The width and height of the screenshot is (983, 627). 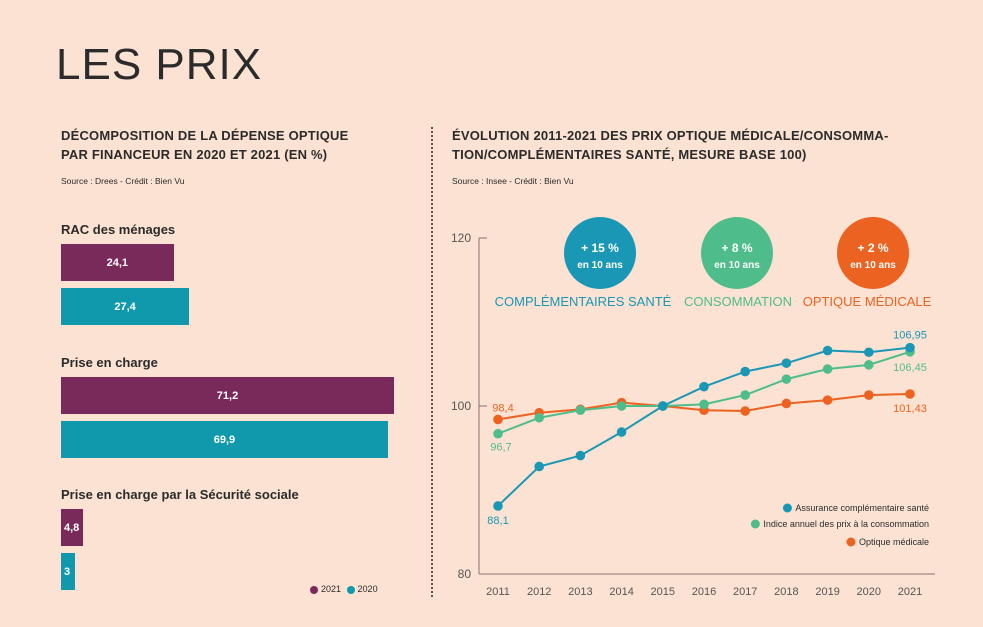 What do you see at coordinates (738, 301) in the screenshot?
I see `callout-name: CONSOMMATION` at bounding box center [738, 301].